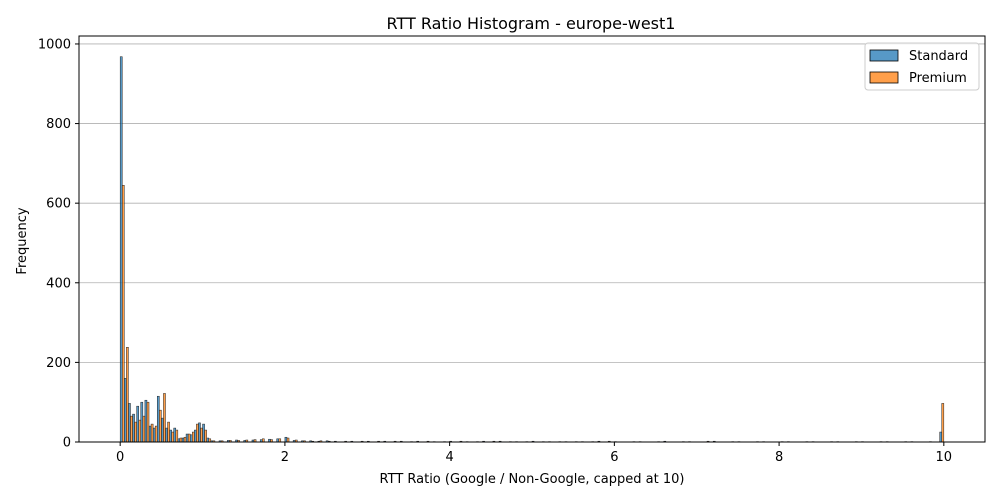 Image resolution: width=1000 pixels, height=504 pixels. Describe the element at coordinates (22, 240) in the screenshot. I see `y-axis-label: Frequency` at that location.